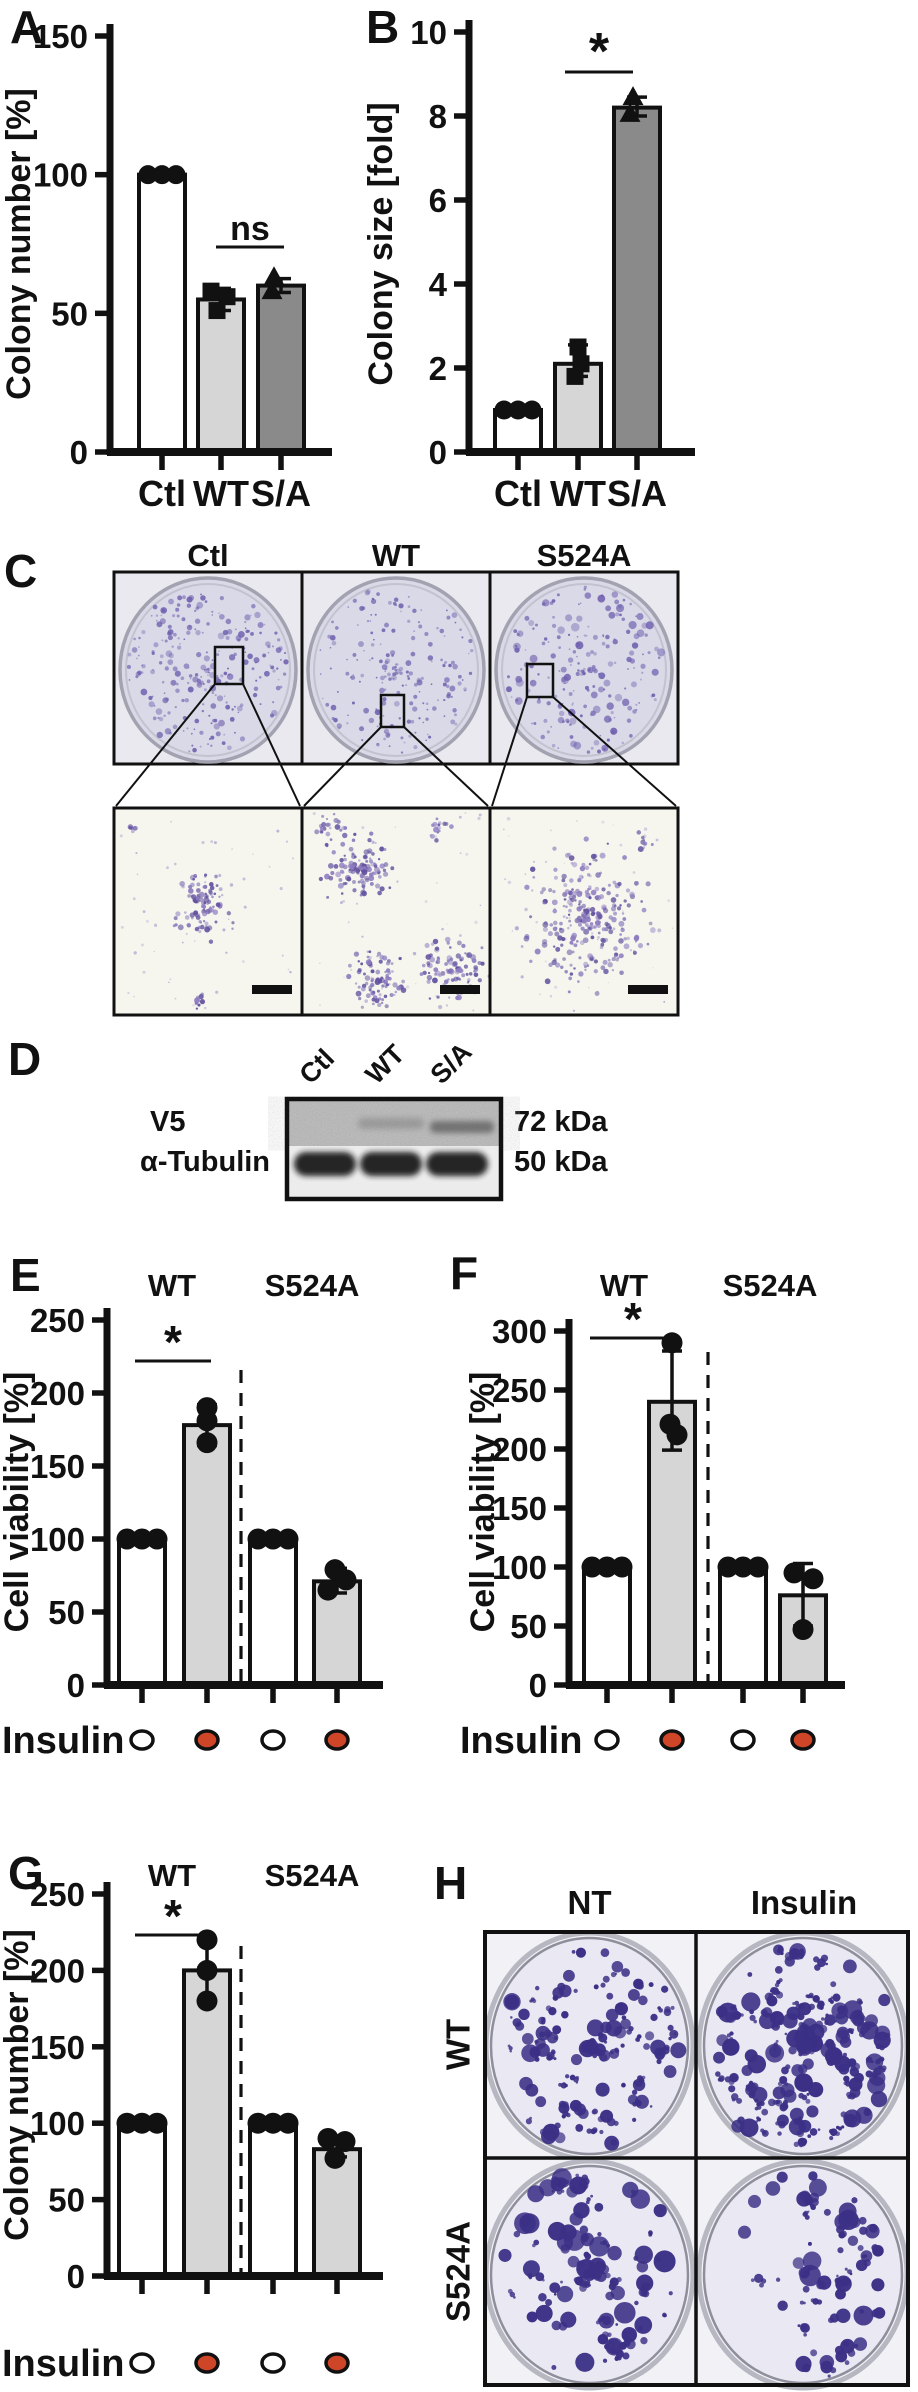 The image size is (918, 2392). Describe the element at coordinates (142, 2200) in the screenshot. I see `bar-G-WT NT` at that location.